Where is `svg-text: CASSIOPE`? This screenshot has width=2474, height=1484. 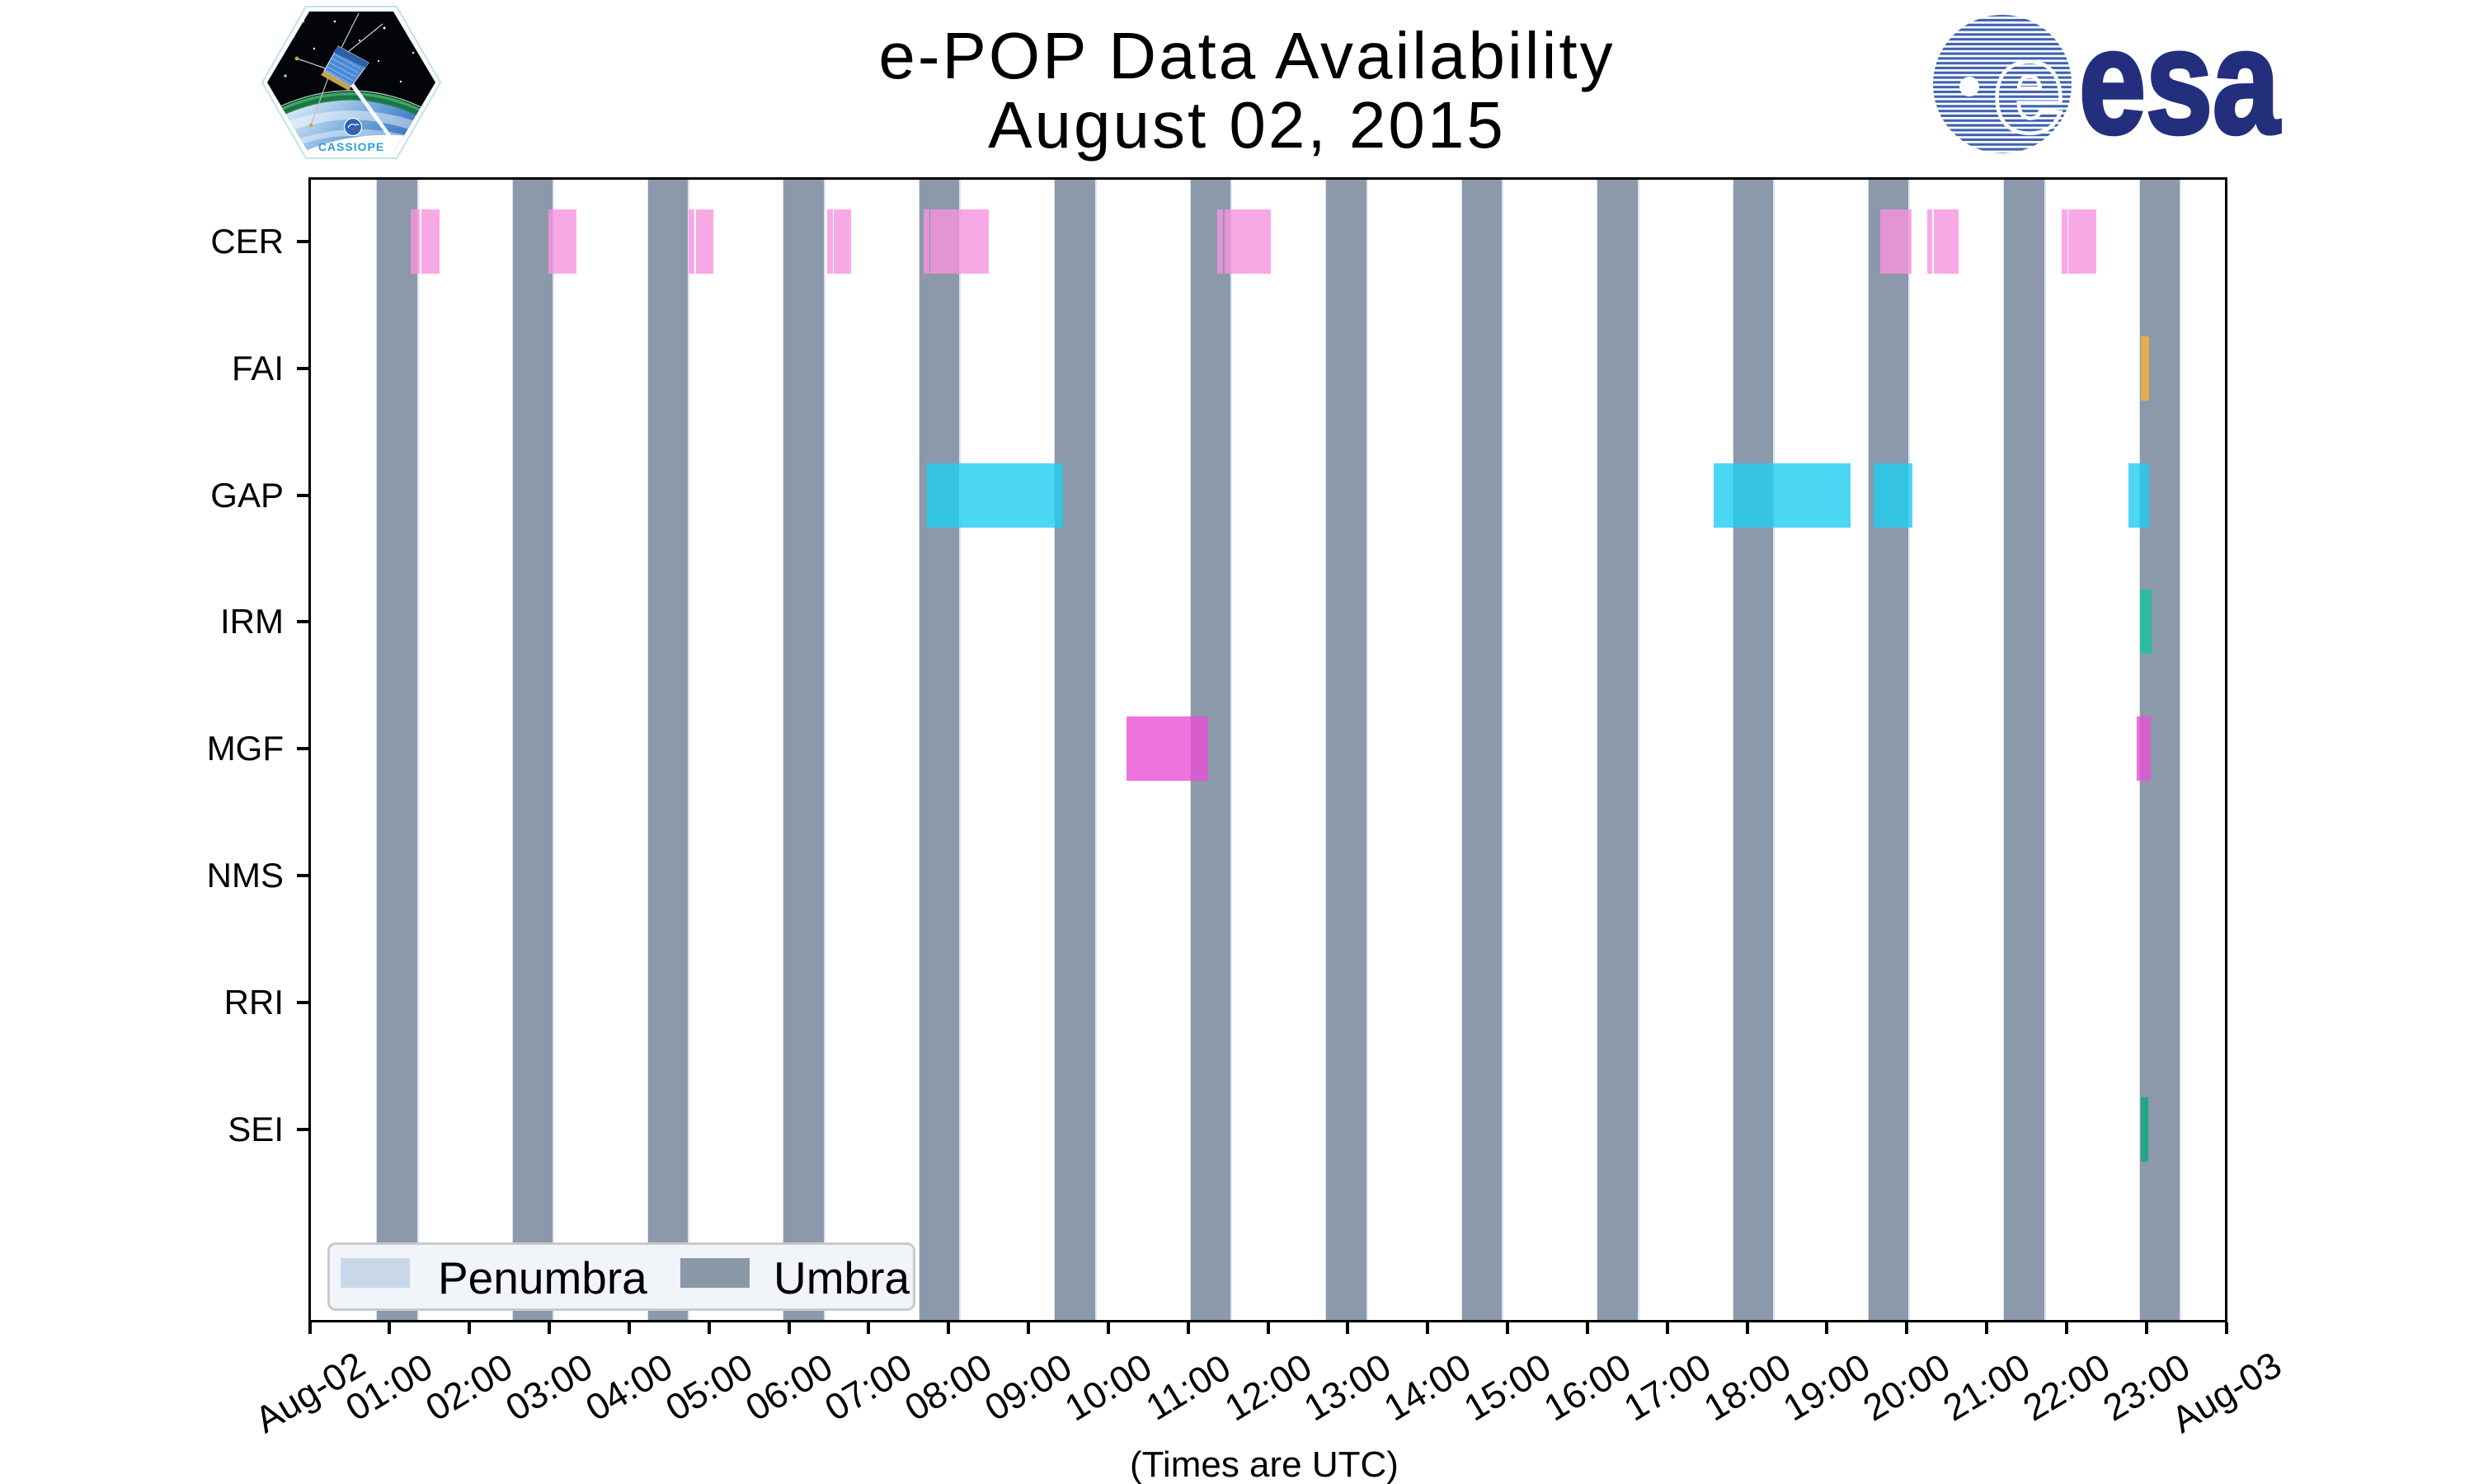
svg-text: CASSIOPE is located at coordinates (351, 146).